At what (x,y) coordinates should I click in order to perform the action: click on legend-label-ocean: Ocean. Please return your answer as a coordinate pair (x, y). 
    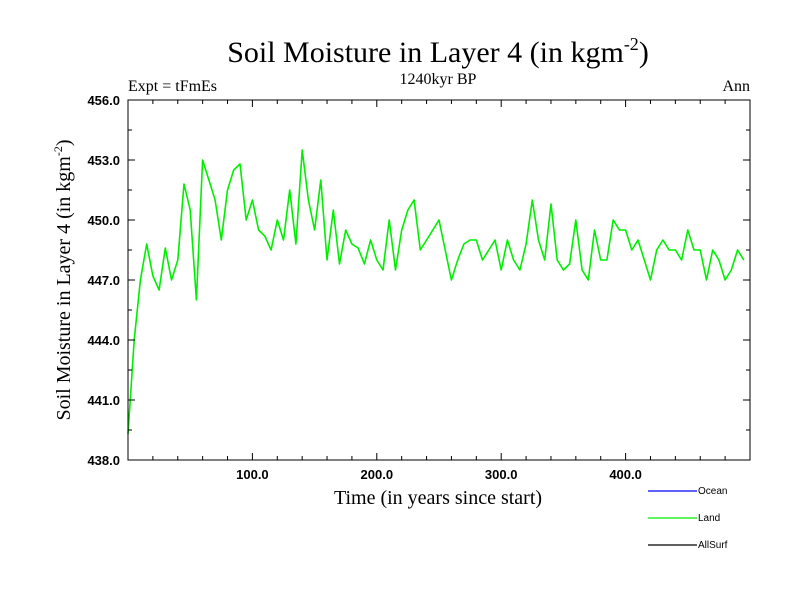
    Looking at the image, I should click on (712, 491).